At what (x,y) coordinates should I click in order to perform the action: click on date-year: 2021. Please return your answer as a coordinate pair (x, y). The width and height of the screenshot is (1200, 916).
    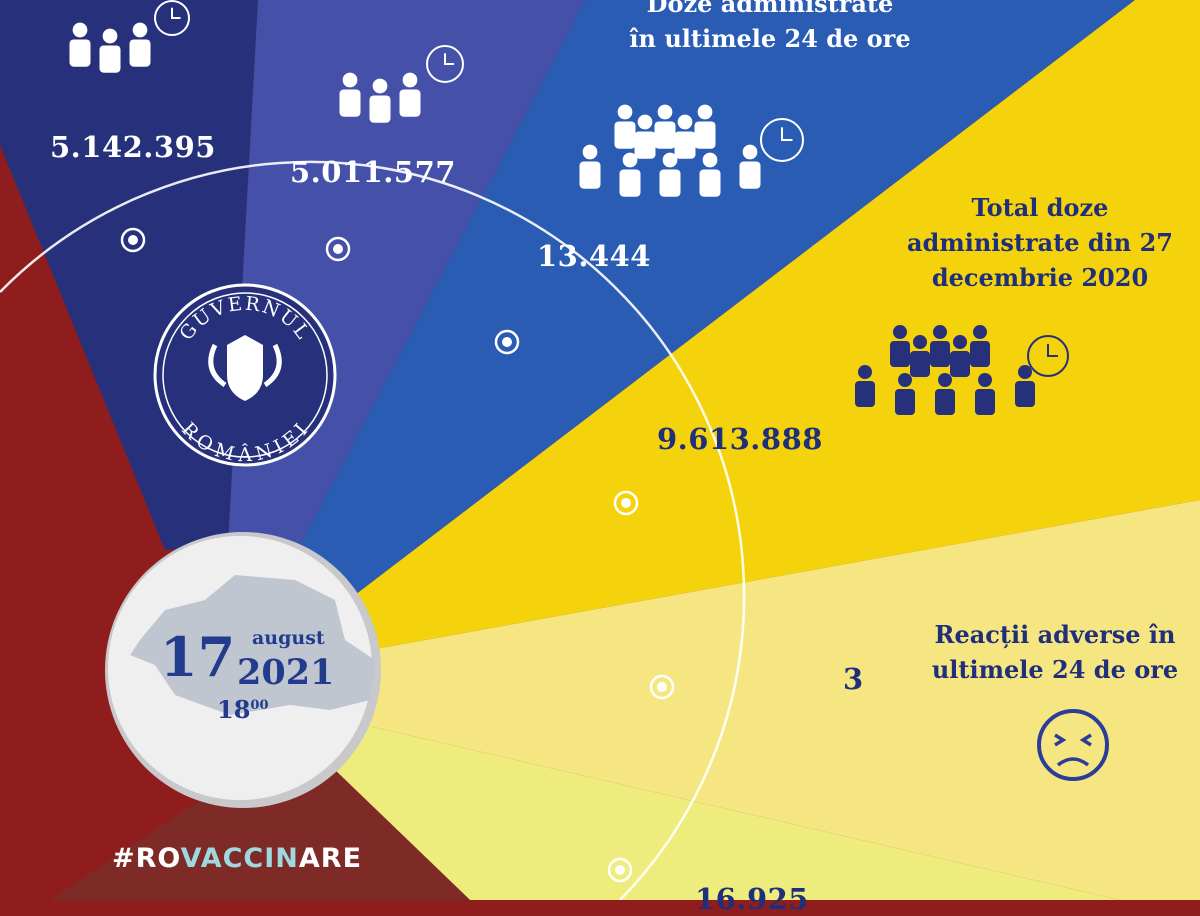
    Looking at the image, I should click on (286, 672).